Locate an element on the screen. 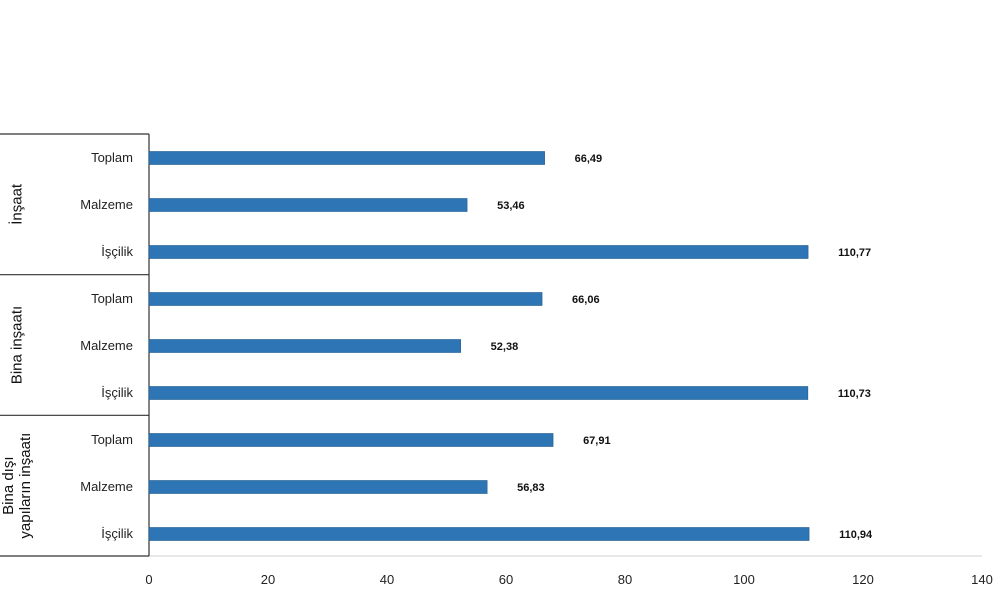  value-label: 66,06 is located at coordinates (586, 300).